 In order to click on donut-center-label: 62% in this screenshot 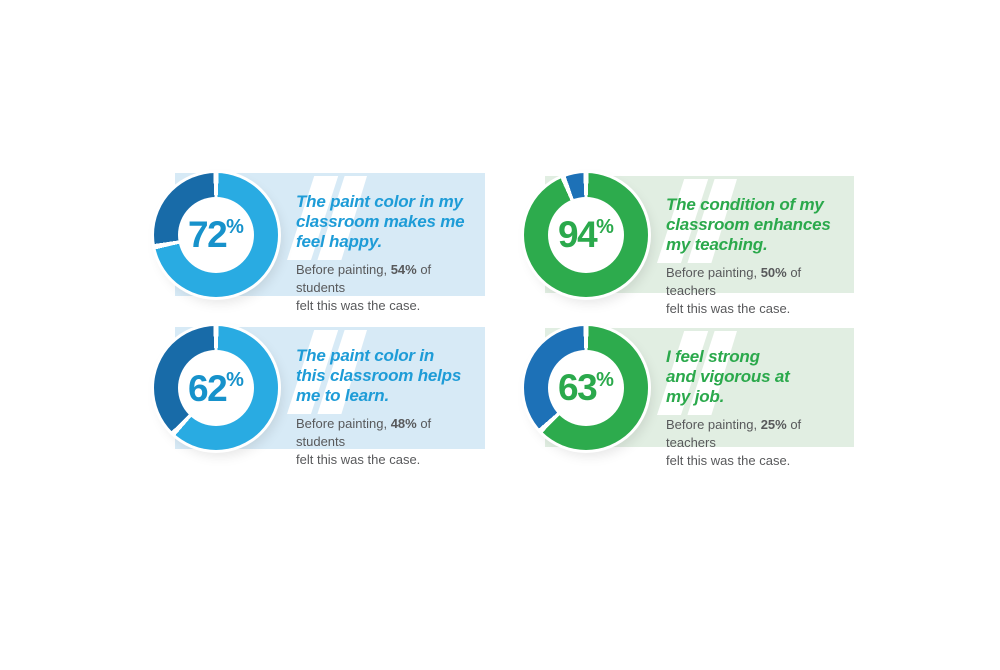, I will do `click(216, 388)`.